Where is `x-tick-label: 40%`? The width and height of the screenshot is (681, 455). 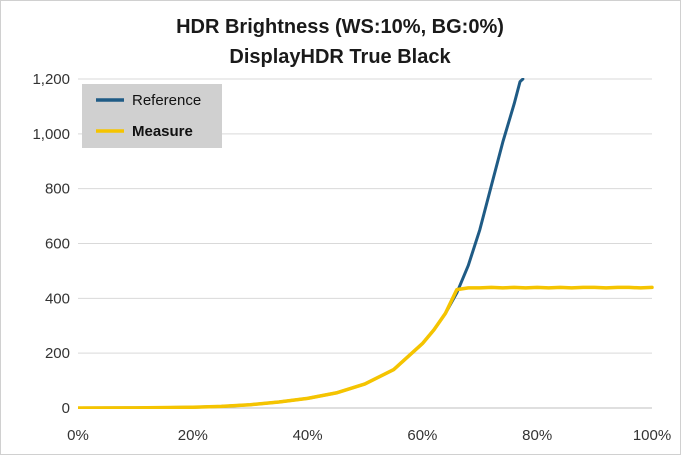 x-tick-label: 40% is located at coordinates (308, 435).